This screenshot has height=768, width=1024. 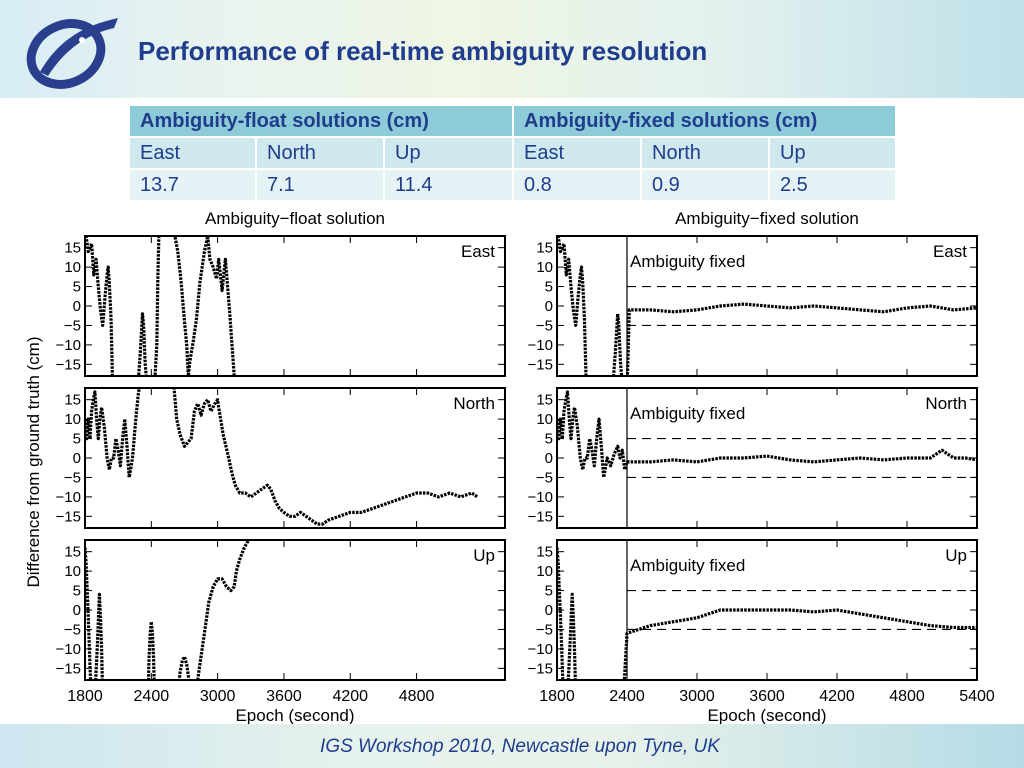 What do you see at coordinates (705, 185) in the screenshot?
I see `table-cell: 0.9` at bounding box center [705, 185].